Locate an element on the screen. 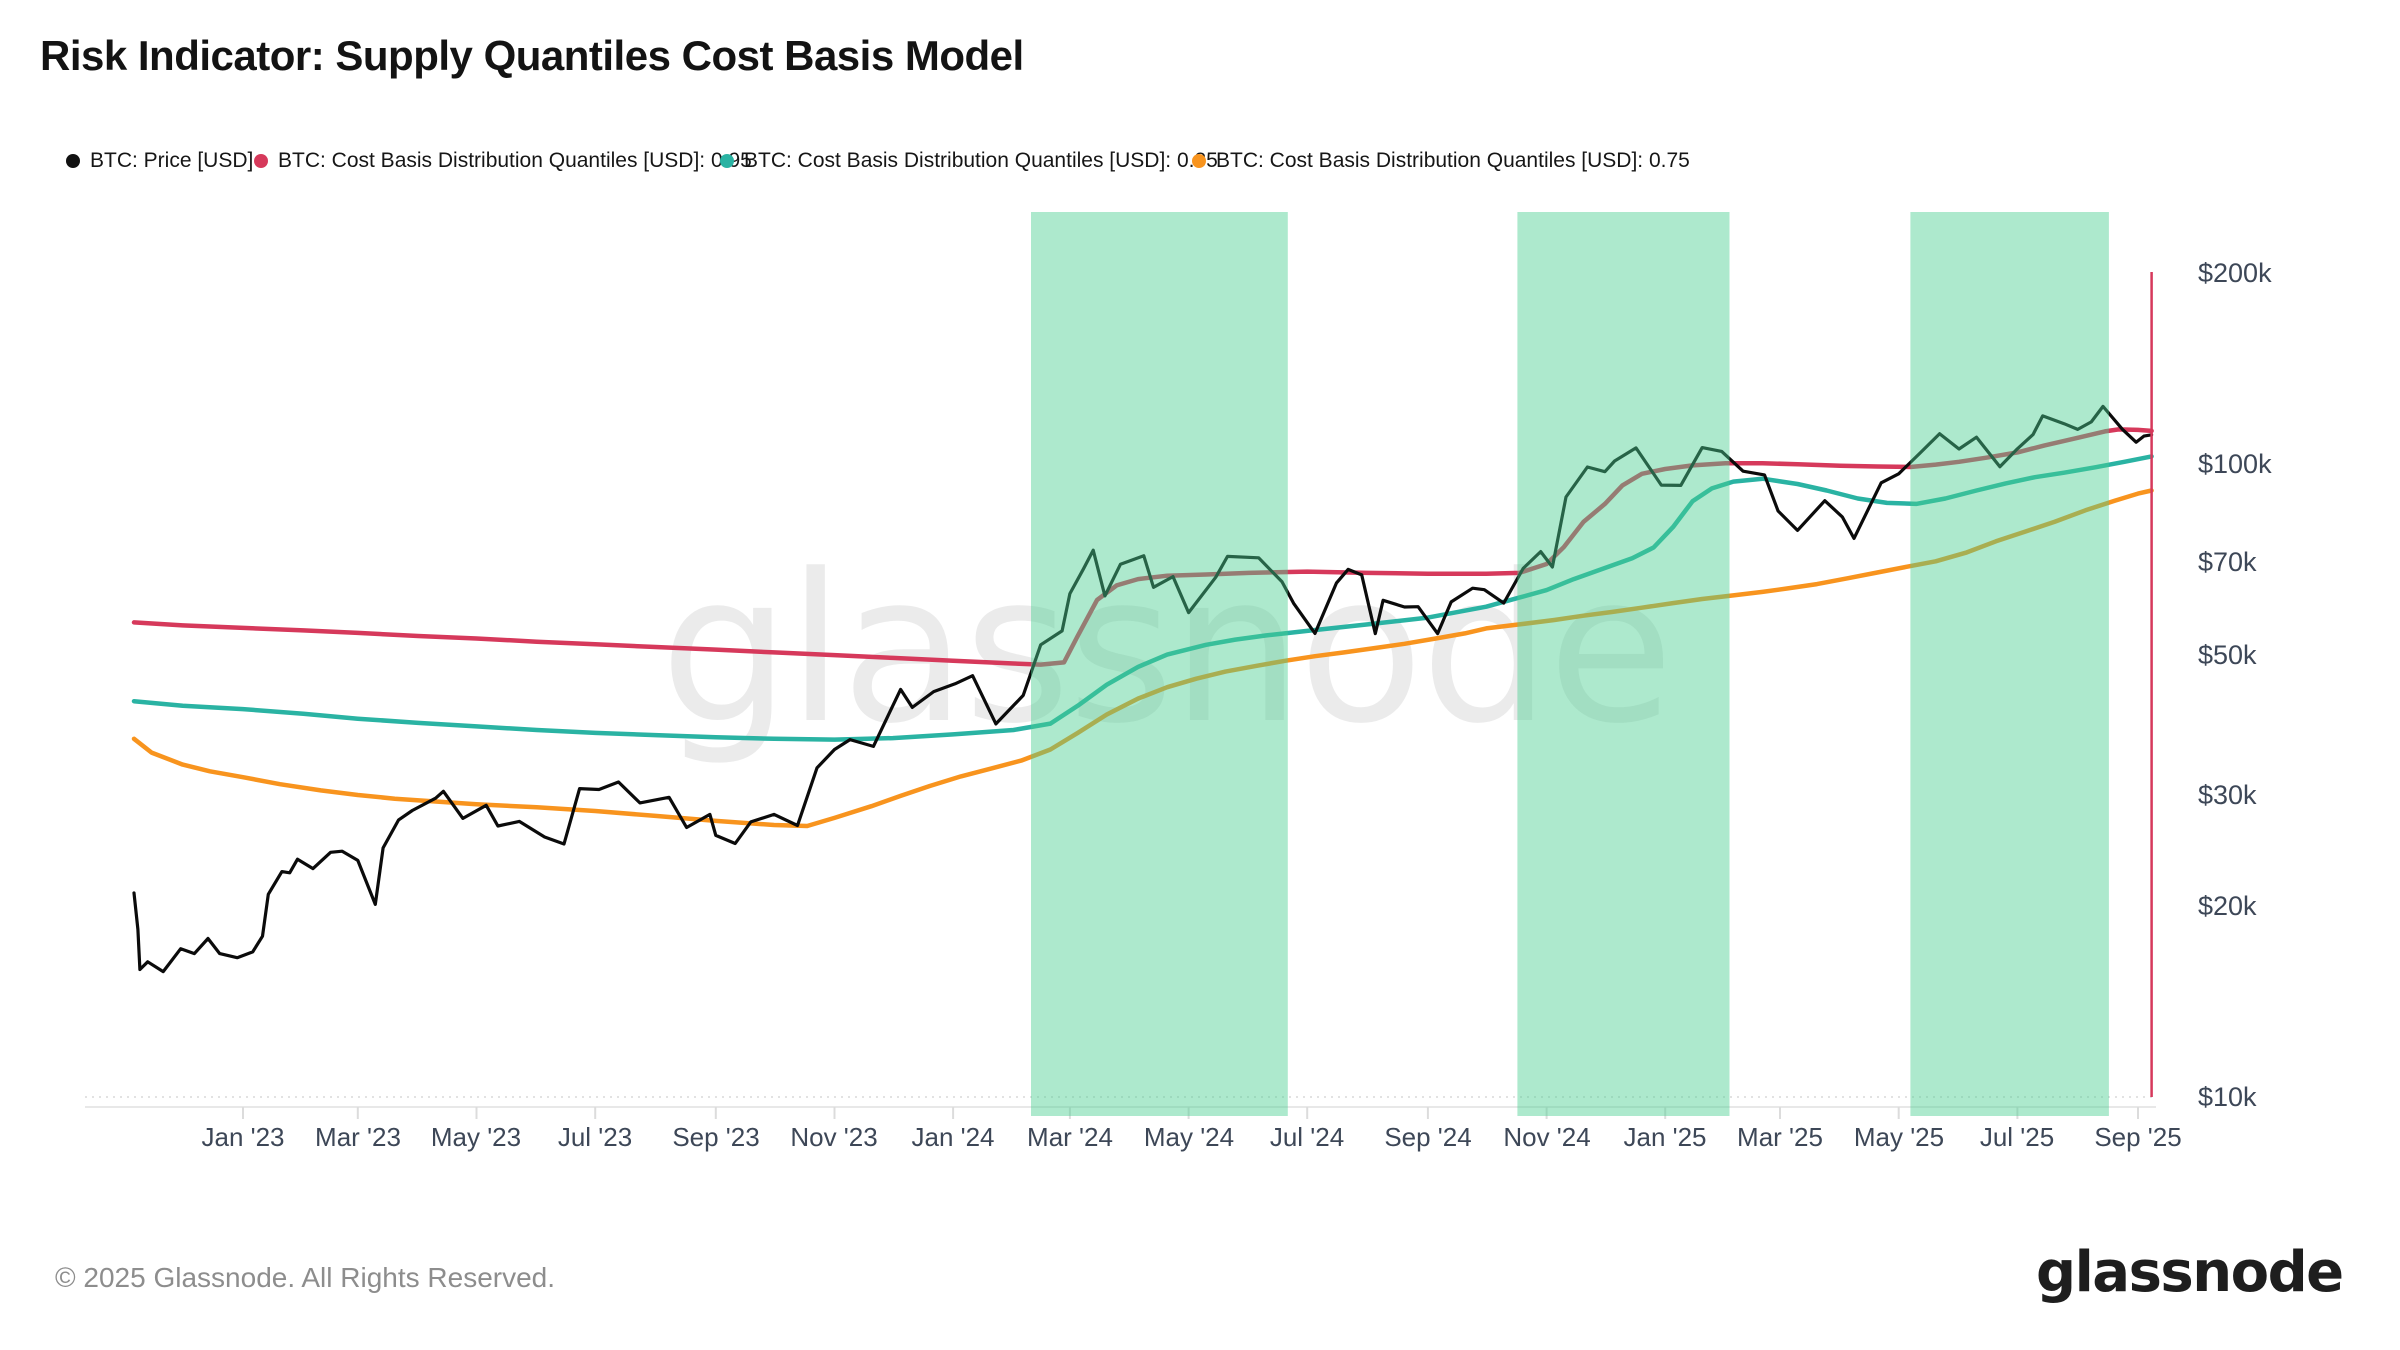 The height and width of the screenshot is (1350, 2400). x-axis-label: Nov '24 is located at coordinates (1547, 1137).